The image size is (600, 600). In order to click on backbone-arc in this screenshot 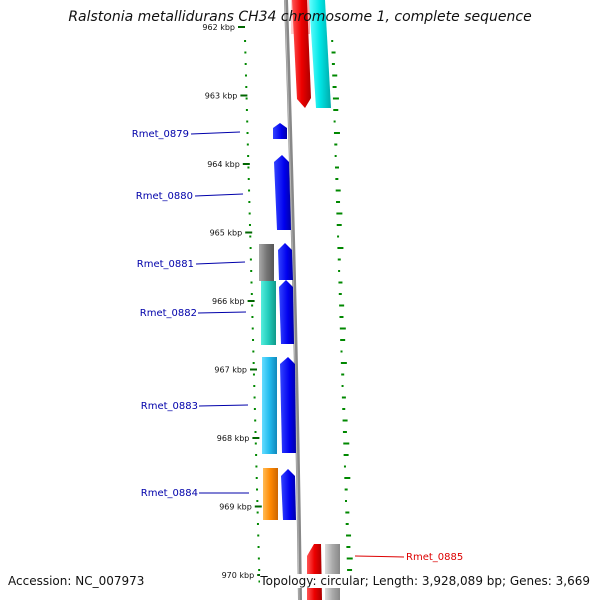, I will do `click(293, 300)`.